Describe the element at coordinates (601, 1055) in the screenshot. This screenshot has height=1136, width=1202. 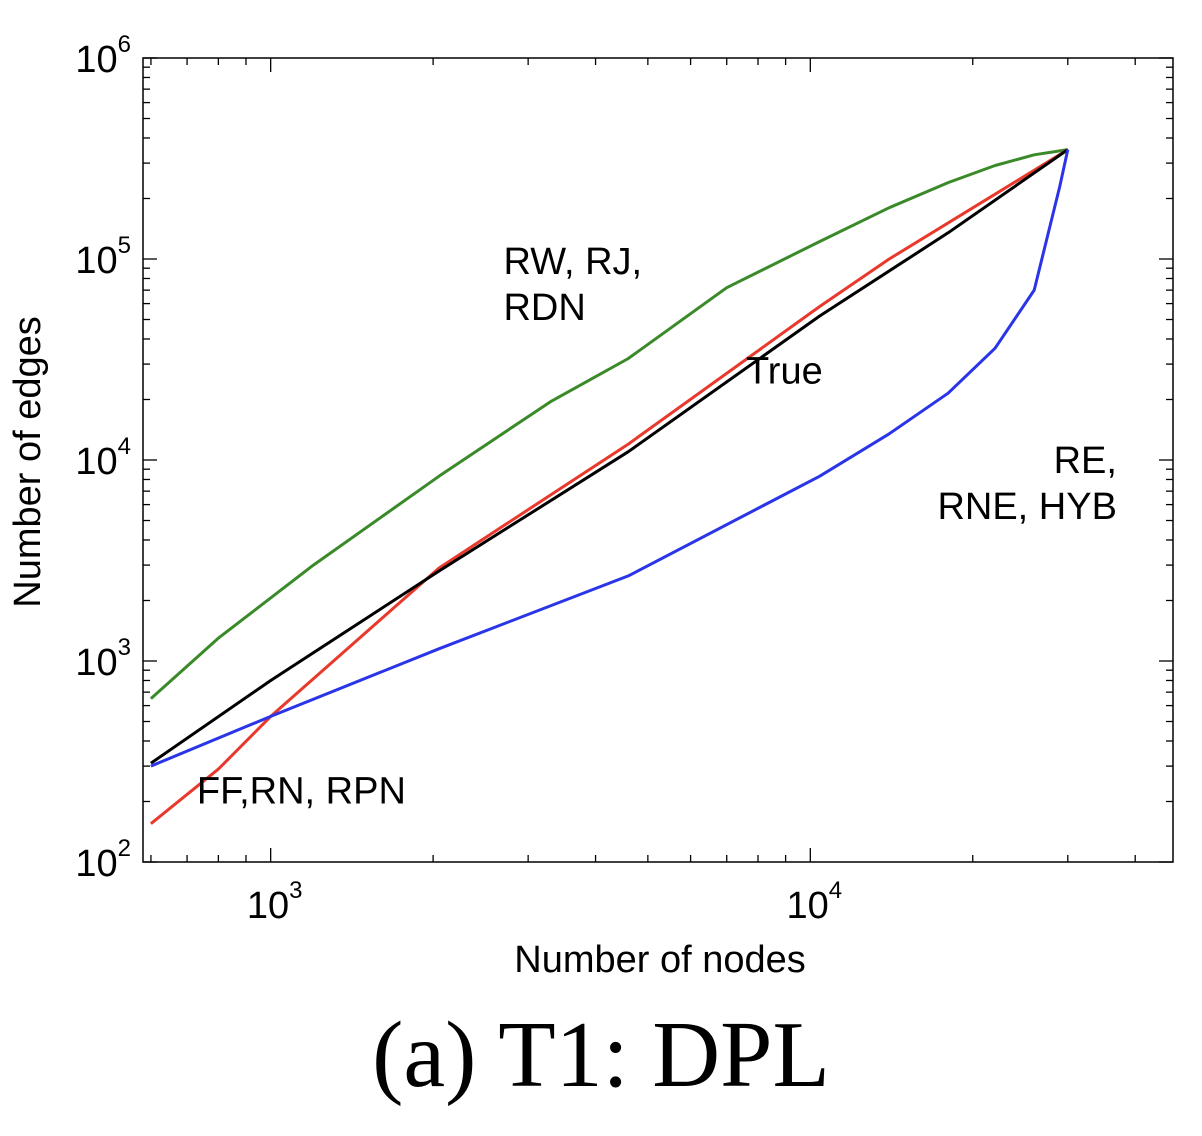
I see `figure-caption: (a) T1: DPL` at that location.